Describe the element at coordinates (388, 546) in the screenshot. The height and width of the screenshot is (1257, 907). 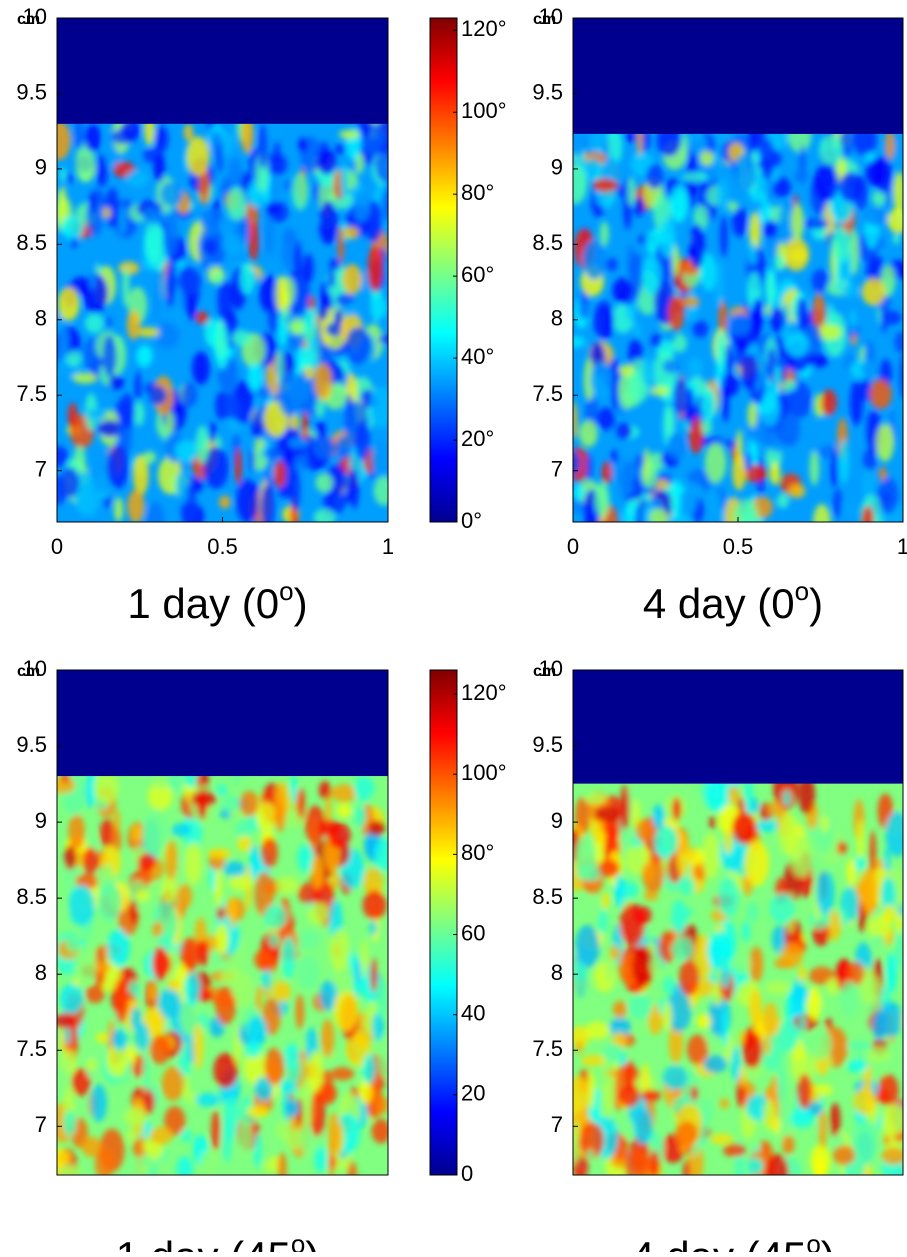
I see `tick-label: 1` at that location.